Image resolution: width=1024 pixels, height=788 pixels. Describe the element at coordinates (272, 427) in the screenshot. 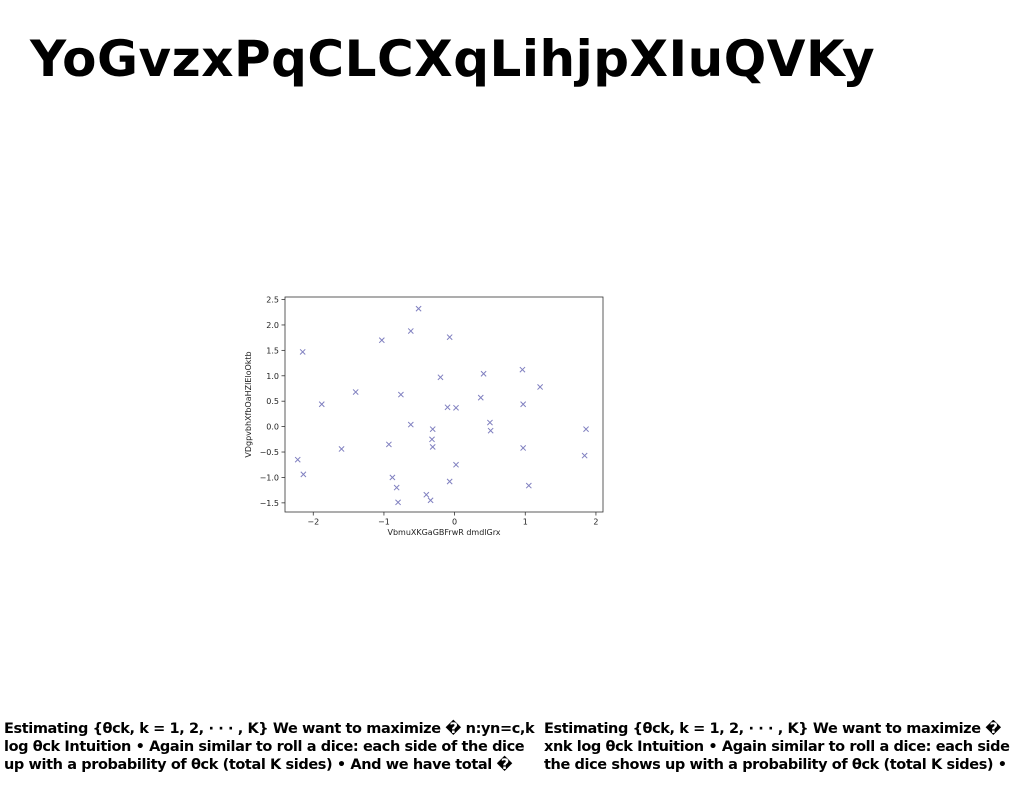

I see `y-tick-label: 0.0` at that location.